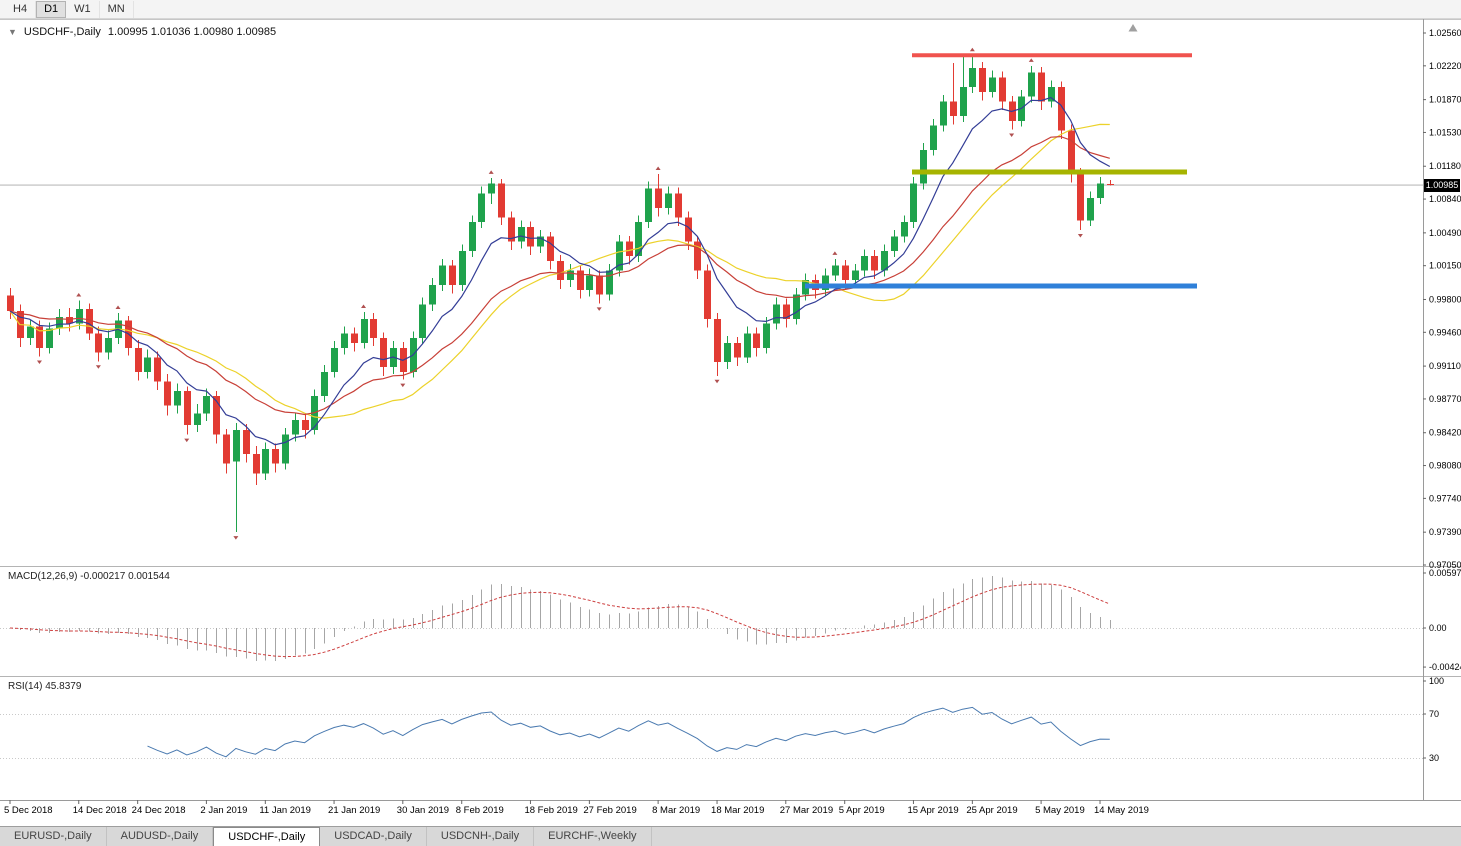  What do you see at coordinates (285, 810) in the screenshot?
I see `date-axis-label: 11 Jan 2019` at bounding box center [285, 810].